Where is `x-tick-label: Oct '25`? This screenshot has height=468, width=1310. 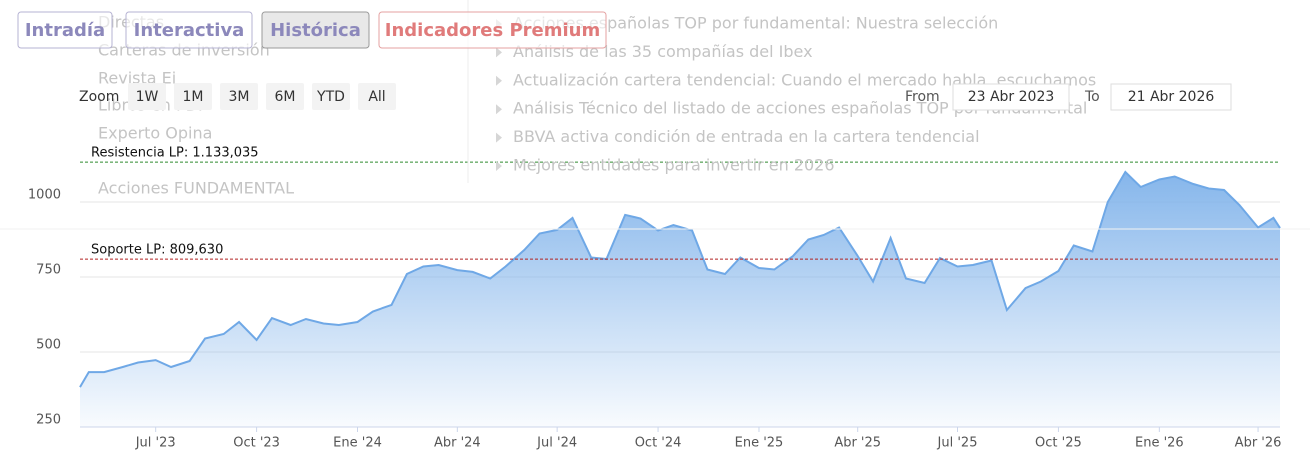 x-tick-label: Oct '25 is located at coordinates (1058, 443).